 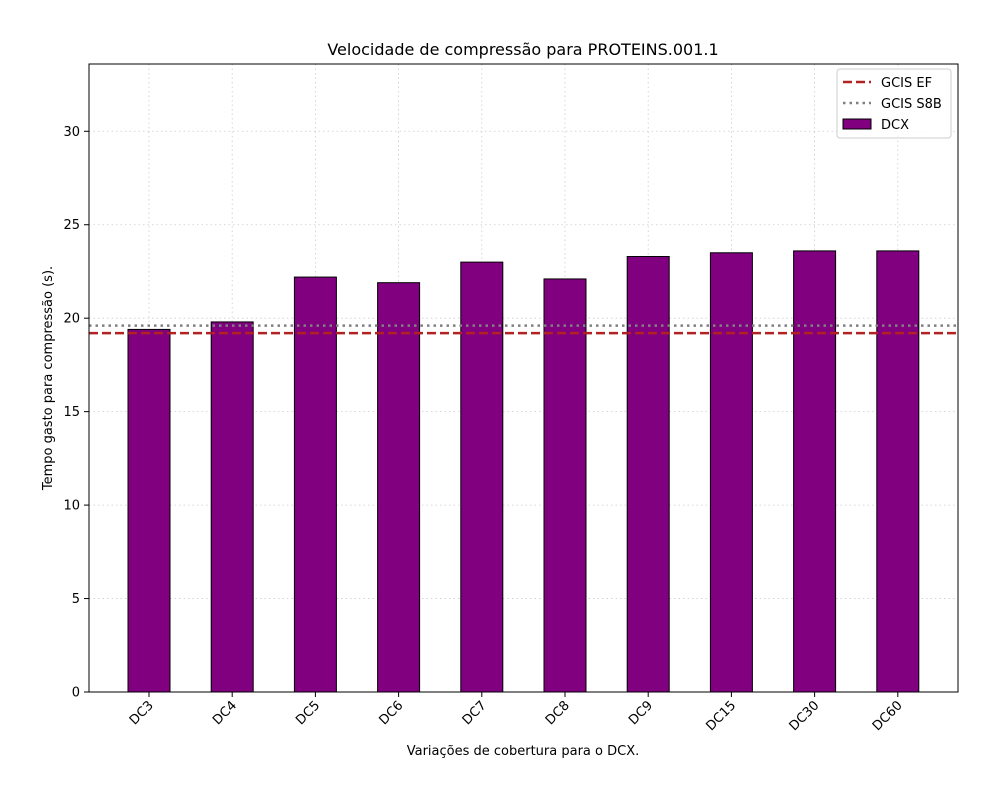 I want to click on y-axis-label: Tempo gasto para compressão (s)., so click(x=48, y=378).